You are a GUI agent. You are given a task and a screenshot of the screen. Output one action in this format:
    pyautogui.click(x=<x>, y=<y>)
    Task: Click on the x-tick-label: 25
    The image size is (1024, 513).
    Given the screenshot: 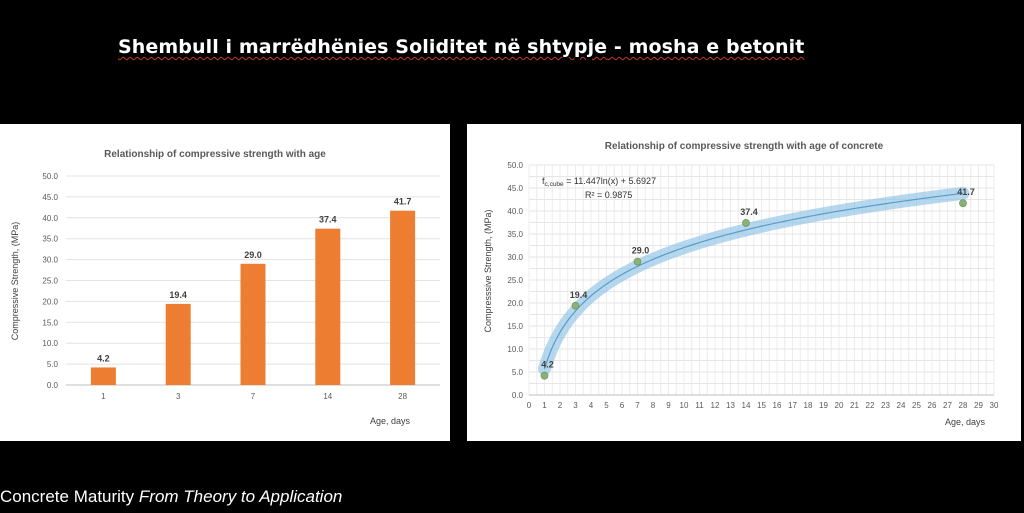 What is the action you would take?
    pyautogui.click(x=916, y=405)
    